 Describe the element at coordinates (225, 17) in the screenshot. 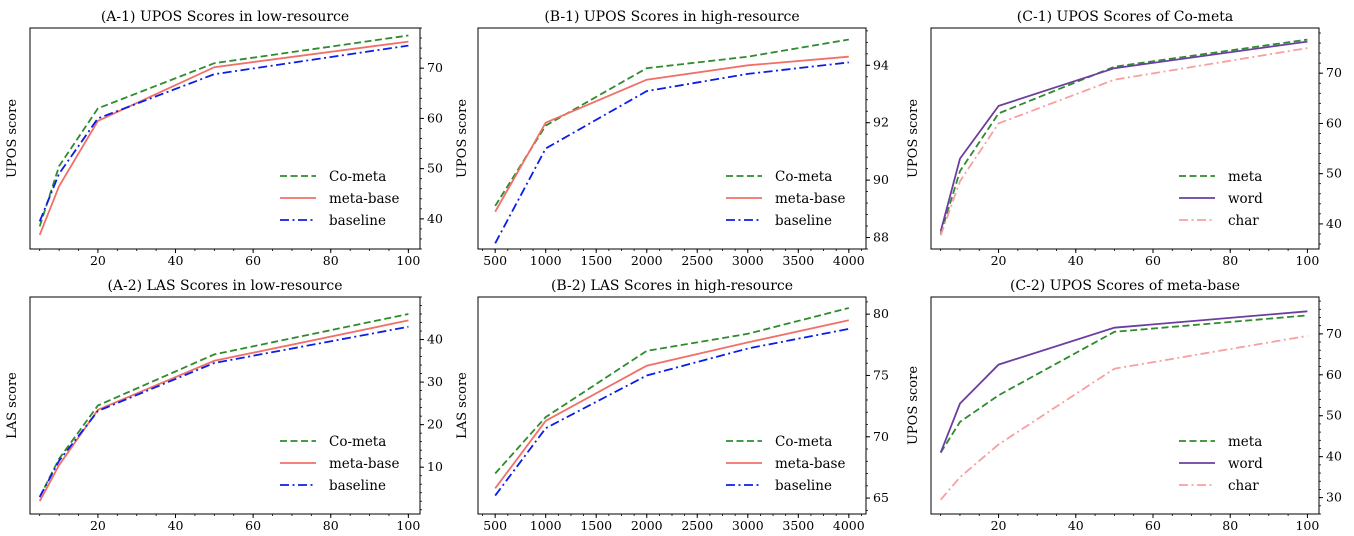

I see `chart-title: (A-1) UPOS Scores in low-resource` at that location.